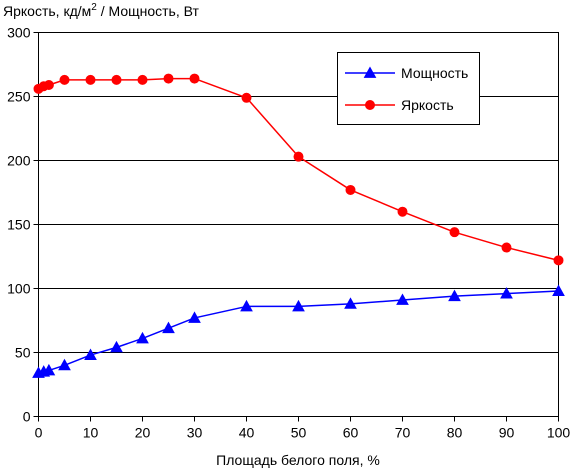 This screenshot has width=572, height=471. What do you see at coordinates (19, 225) in the screenshot?
I see `y-tick-label: 150` at bounding box center [19, 225].